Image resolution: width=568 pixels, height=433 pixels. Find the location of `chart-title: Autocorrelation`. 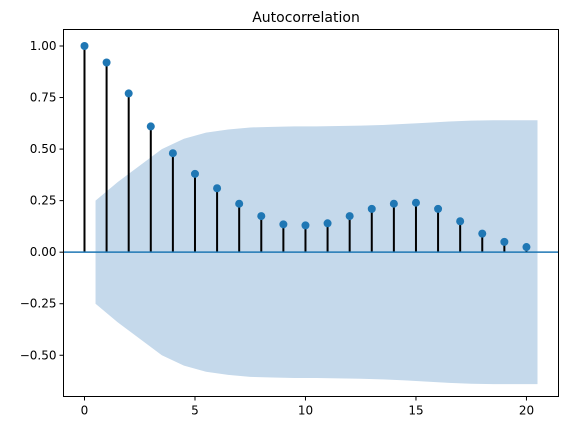

chart-title: Autocorrelation is located at coordinates (306, 18).